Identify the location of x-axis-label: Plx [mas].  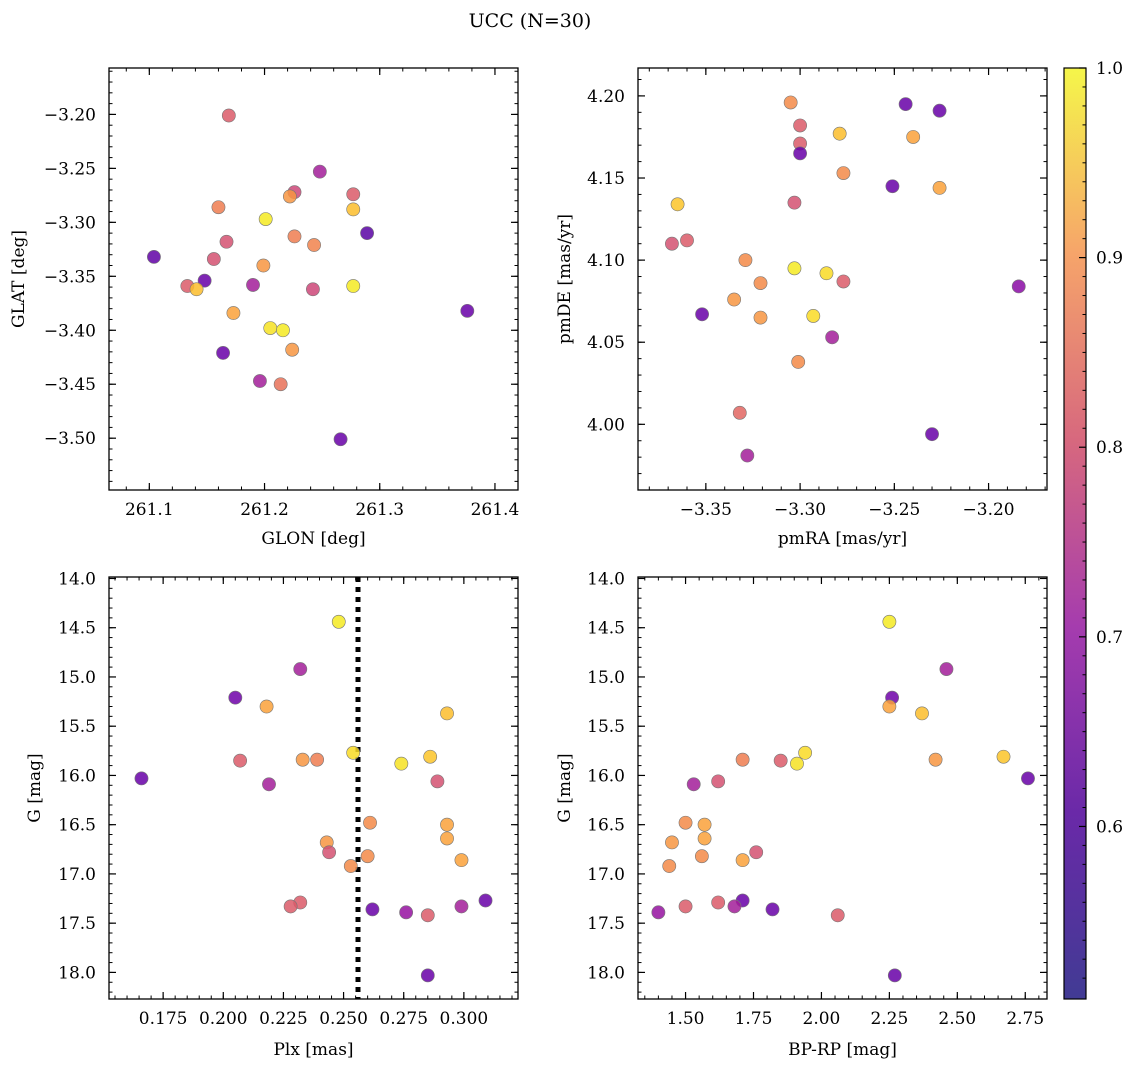
(313, 1050).